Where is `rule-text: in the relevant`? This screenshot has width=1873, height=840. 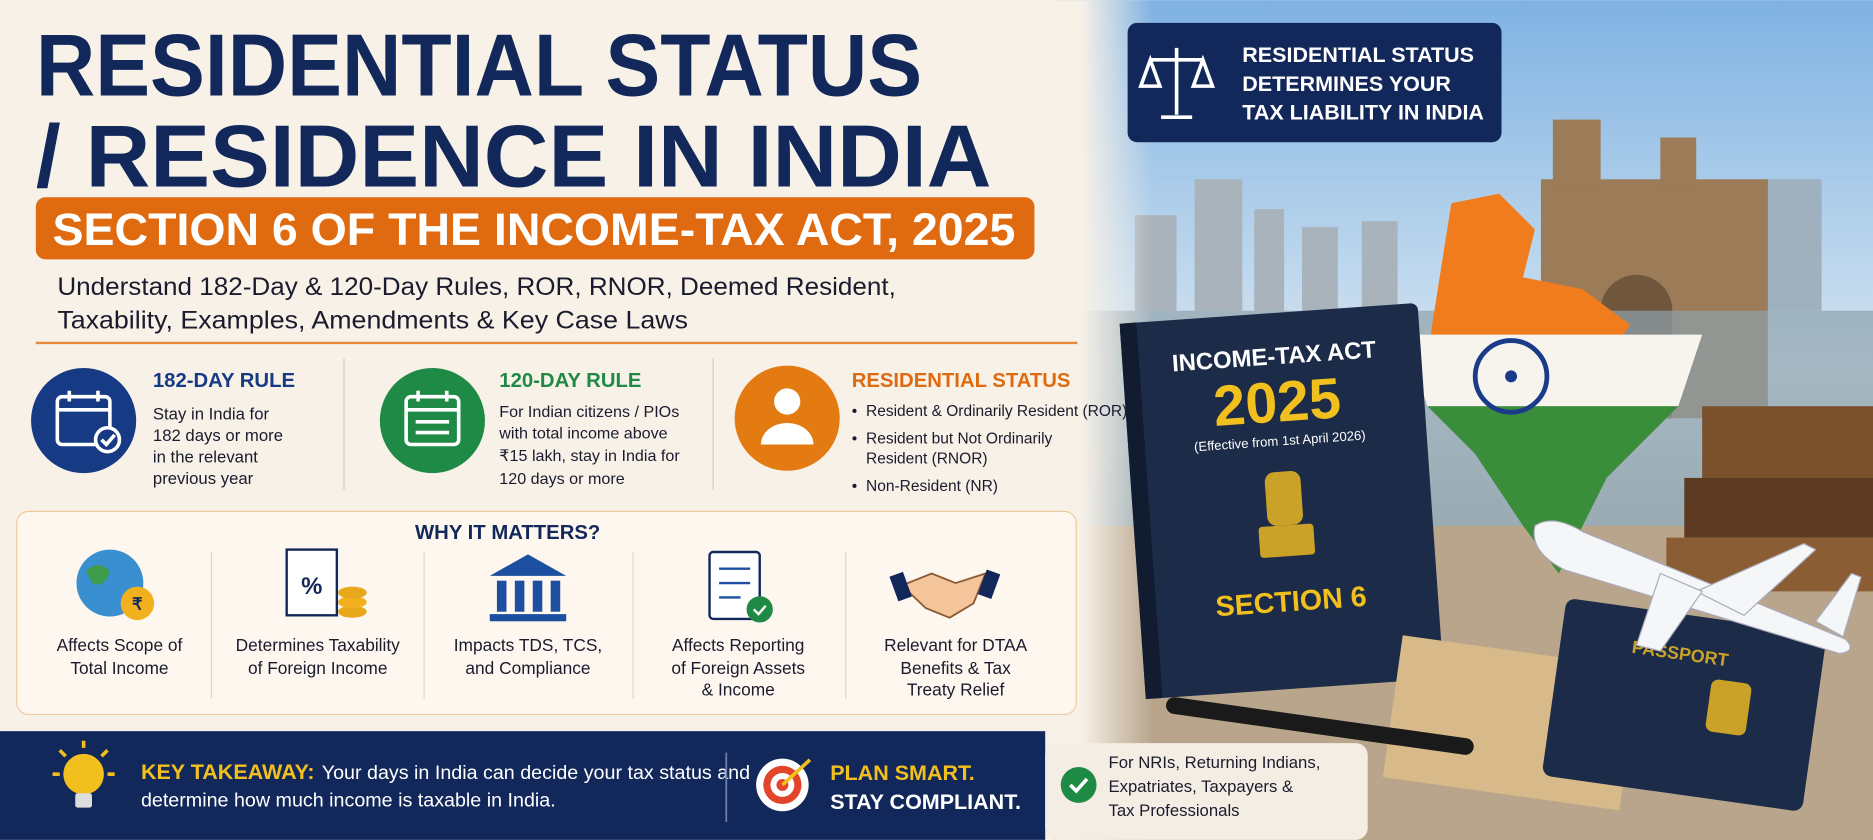
rule-text: in the relevant is located at coordinates (205, 456).